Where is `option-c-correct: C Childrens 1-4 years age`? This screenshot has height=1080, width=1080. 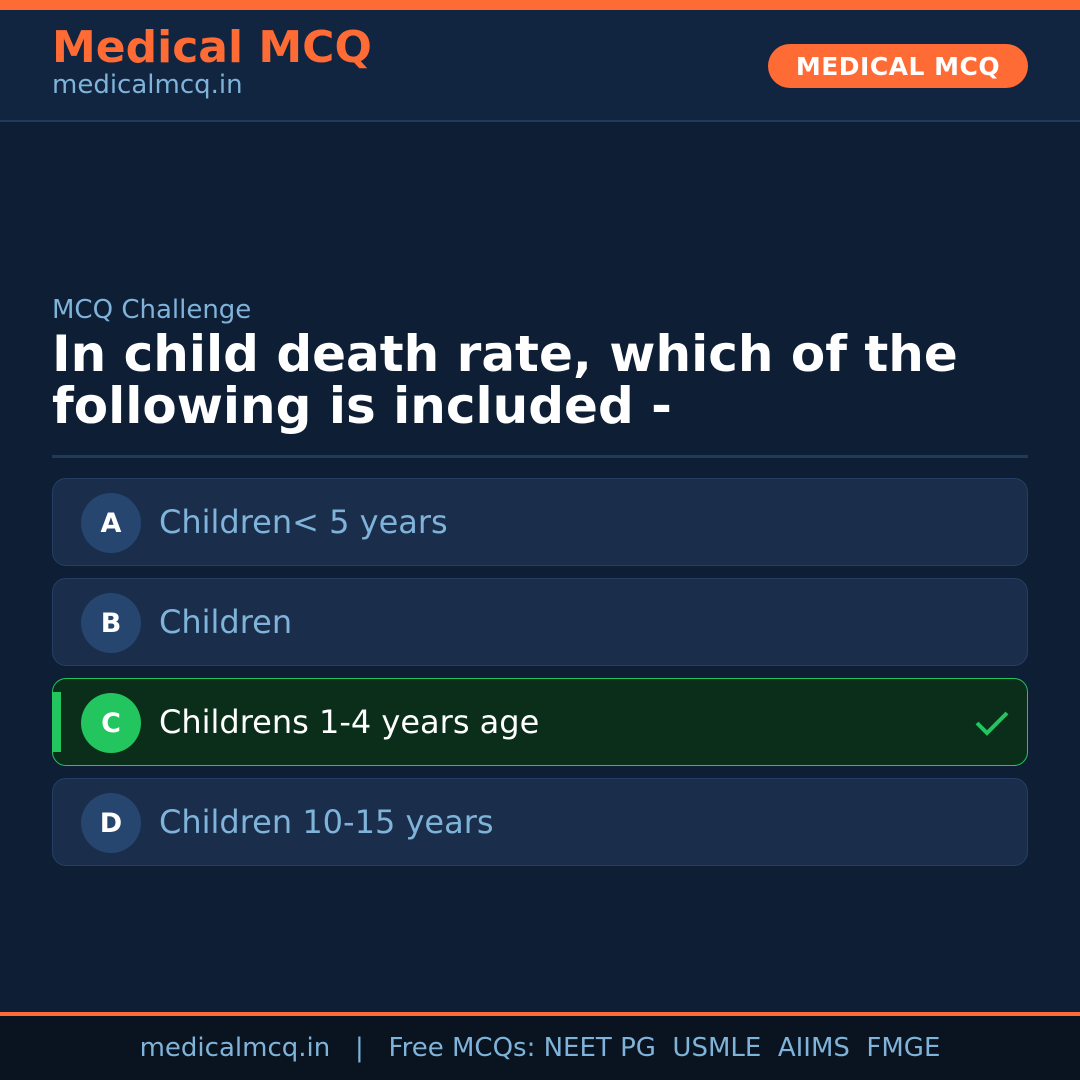
option-c-correct: C Childrens 1-4 years age is located at coordinates (540, 722).